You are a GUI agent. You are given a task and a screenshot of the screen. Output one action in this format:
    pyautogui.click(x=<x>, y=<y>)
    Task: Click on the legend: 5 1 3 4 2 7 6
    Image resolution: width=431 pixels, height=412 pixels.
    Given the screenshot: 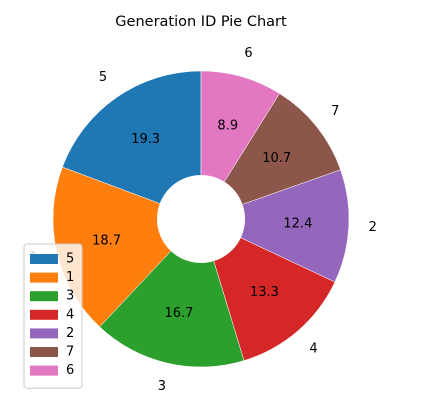 What is the action you would take?
    pyautogui.click(x=53, y=316)
    